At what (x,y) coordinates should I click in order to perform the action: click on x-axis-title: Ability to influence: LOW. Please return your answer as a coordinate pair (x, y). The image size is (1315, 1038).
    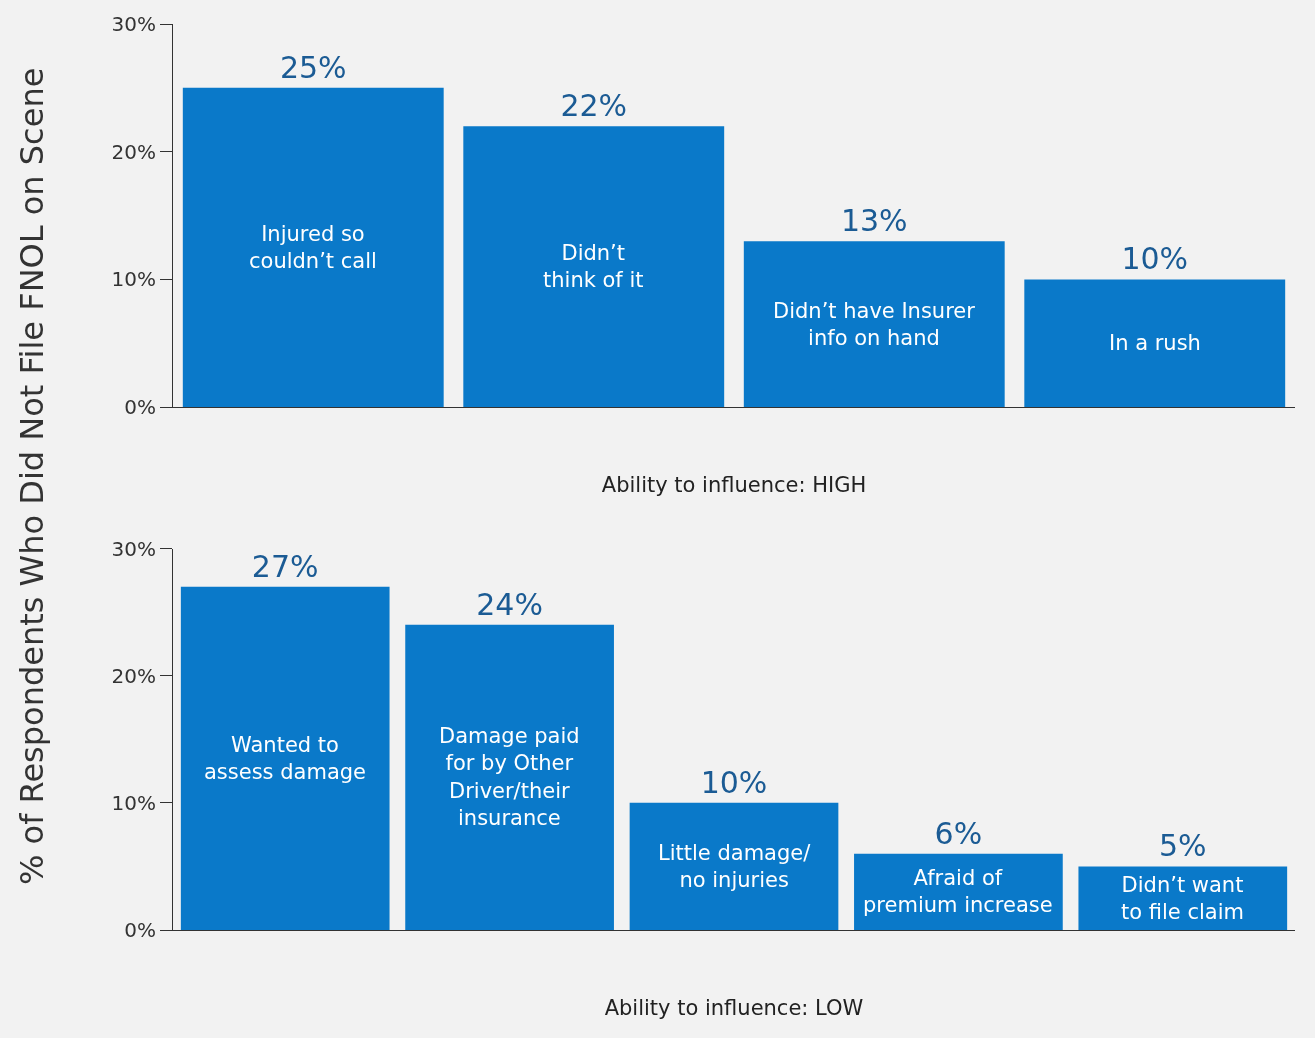
    Looking at the image, I should click on (734, 1008).